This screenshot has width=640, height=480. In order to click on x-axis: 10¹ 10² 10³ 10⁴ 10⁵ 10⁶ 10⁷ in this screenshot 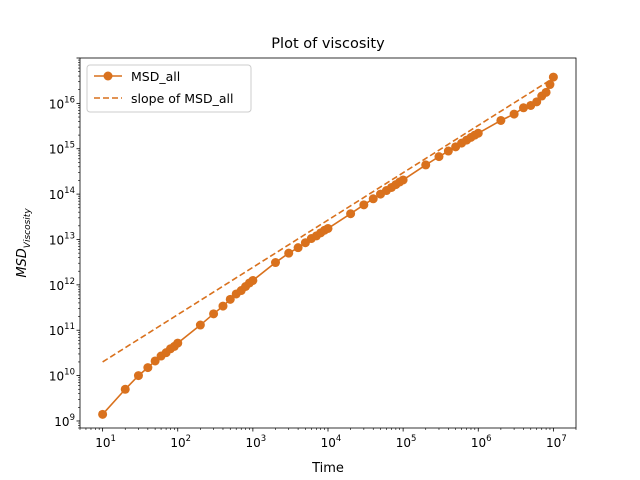, I will do `click(328, 439)`.